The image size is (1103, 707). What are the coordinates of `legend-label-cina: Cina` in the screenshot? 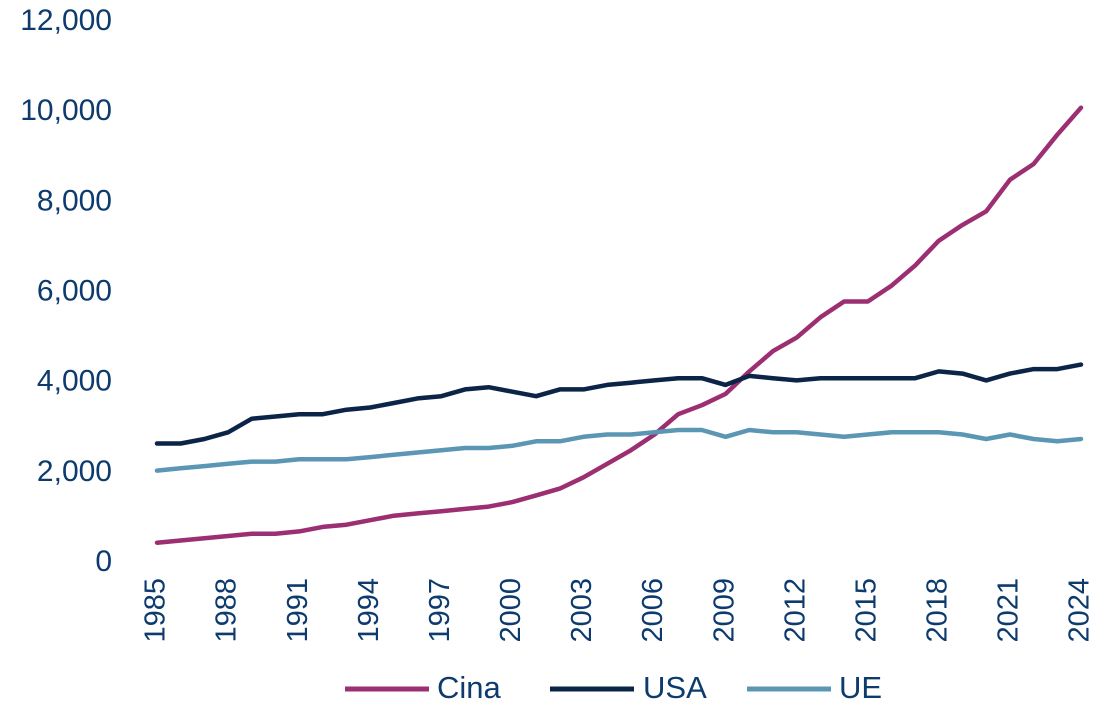 It's located at (469, 687).